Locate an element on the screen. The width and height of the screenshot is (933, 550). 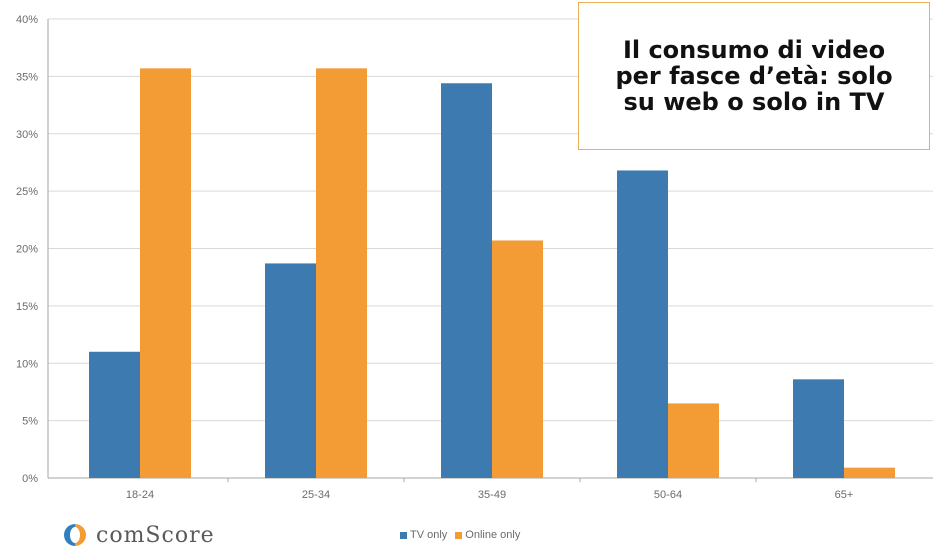
chart-legend: TV only Online only is located at coordinates (464, 535).